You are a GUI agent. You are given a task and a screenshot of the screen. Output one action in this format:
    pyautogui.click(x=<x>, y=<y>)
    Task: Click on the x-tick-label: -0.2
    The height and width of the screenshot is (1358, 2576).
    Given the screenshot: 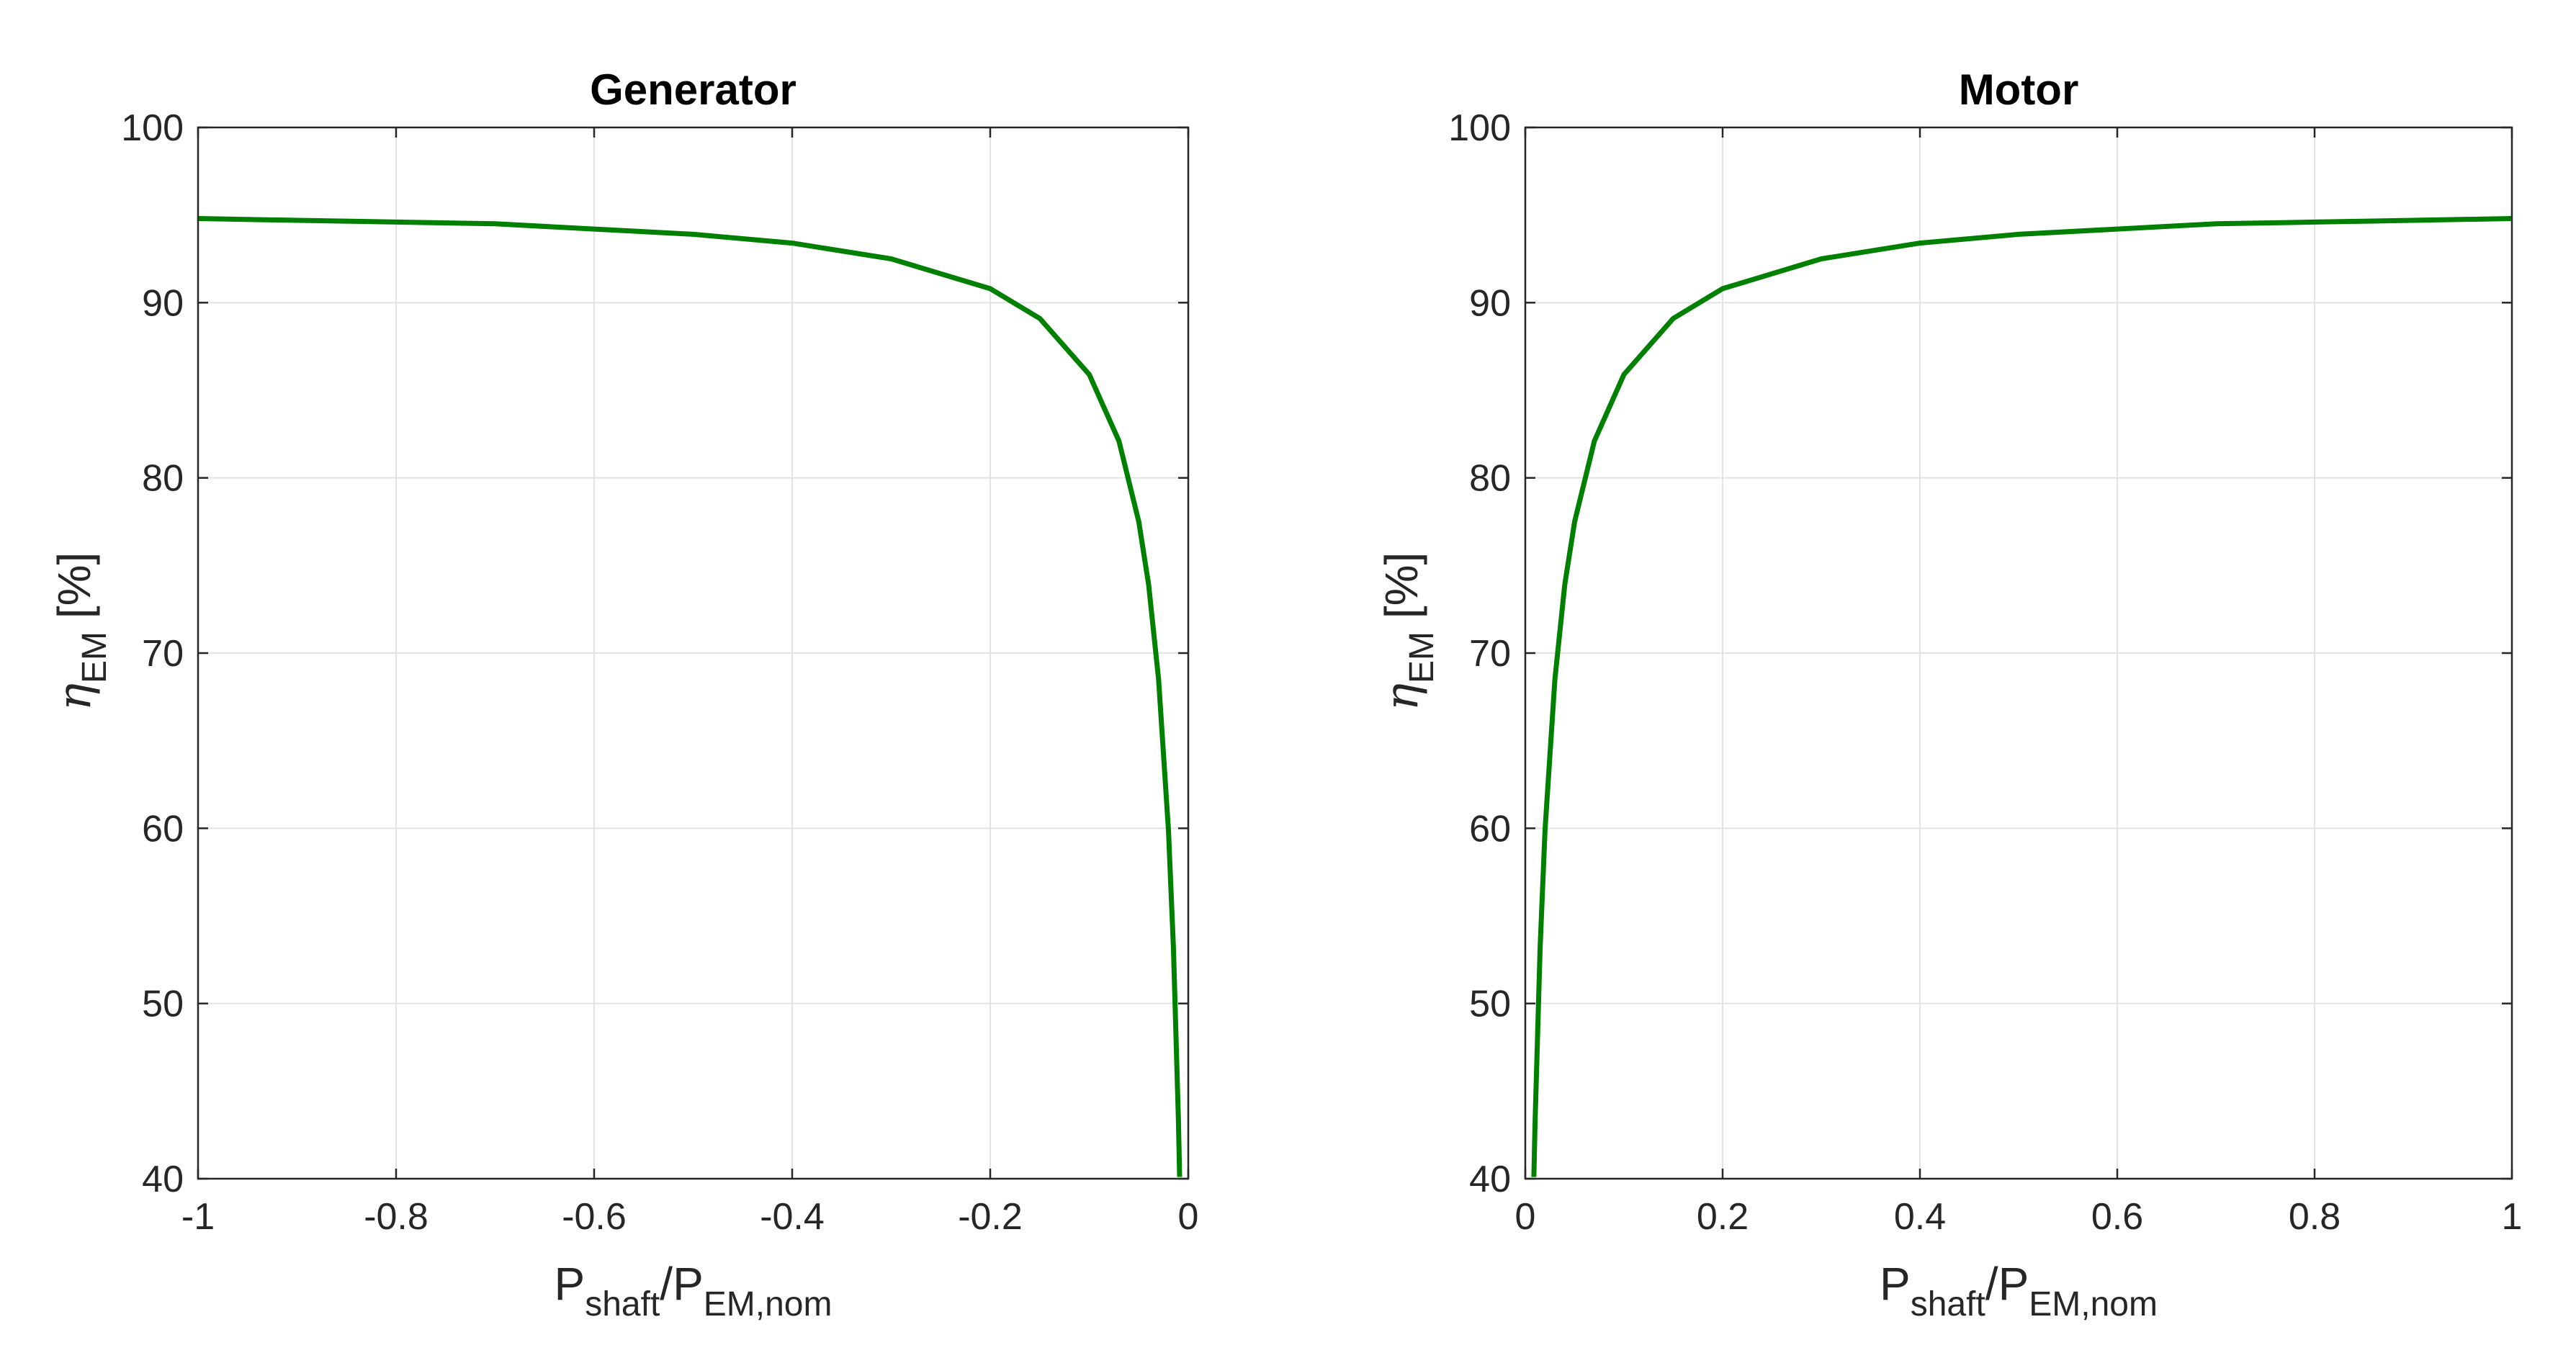 What is the action you would take?
    pyautogui.click(x=990, y=1217)
    